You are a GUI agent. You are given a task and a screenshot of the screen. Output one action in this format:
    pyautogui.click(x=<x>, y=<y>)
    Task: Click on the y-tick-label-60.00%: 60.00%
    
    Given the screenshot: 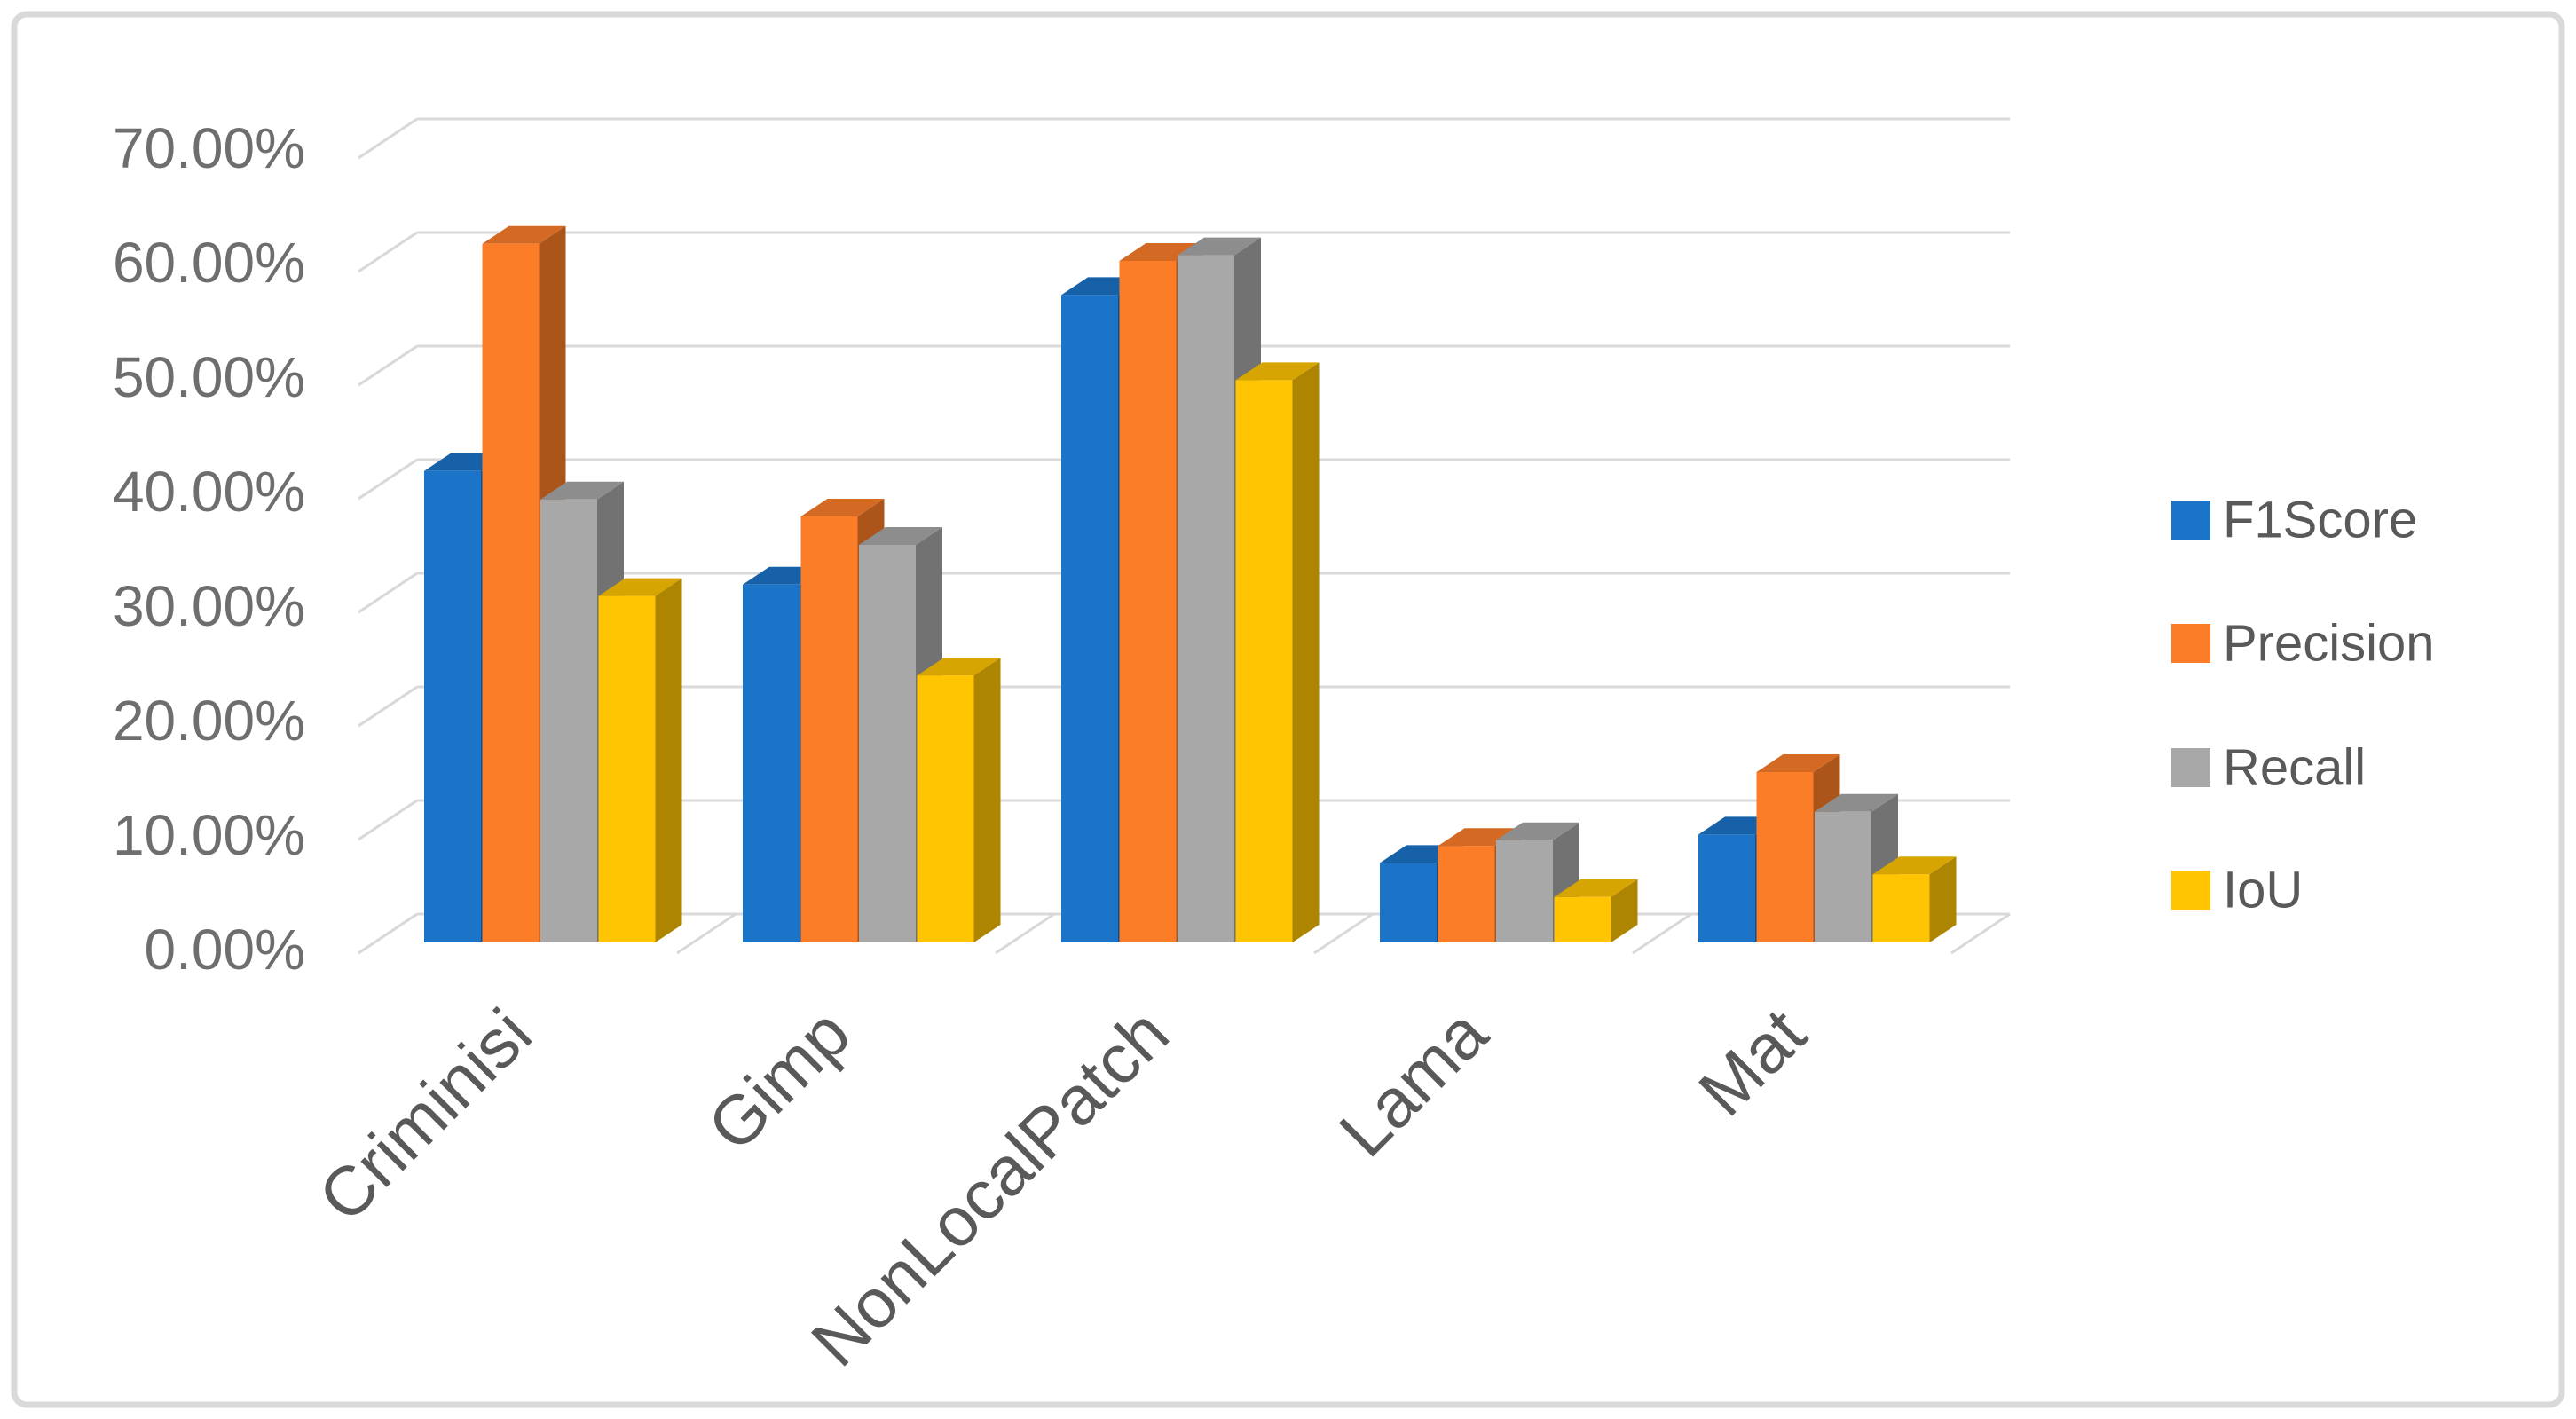 What is the action you would take?
    pyautogui.click(x=209, y=263)
    